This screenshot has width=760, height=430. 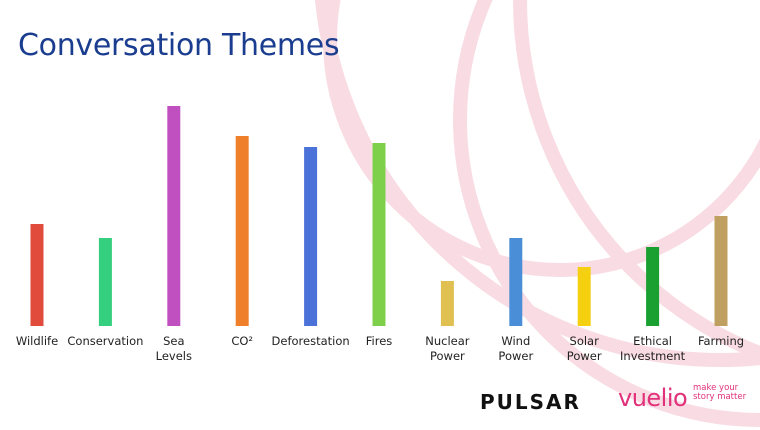 What do you see at coordinates (721, 341) in the screenshot?
I see `category-label: Farming` at bounding box center [721, 341].